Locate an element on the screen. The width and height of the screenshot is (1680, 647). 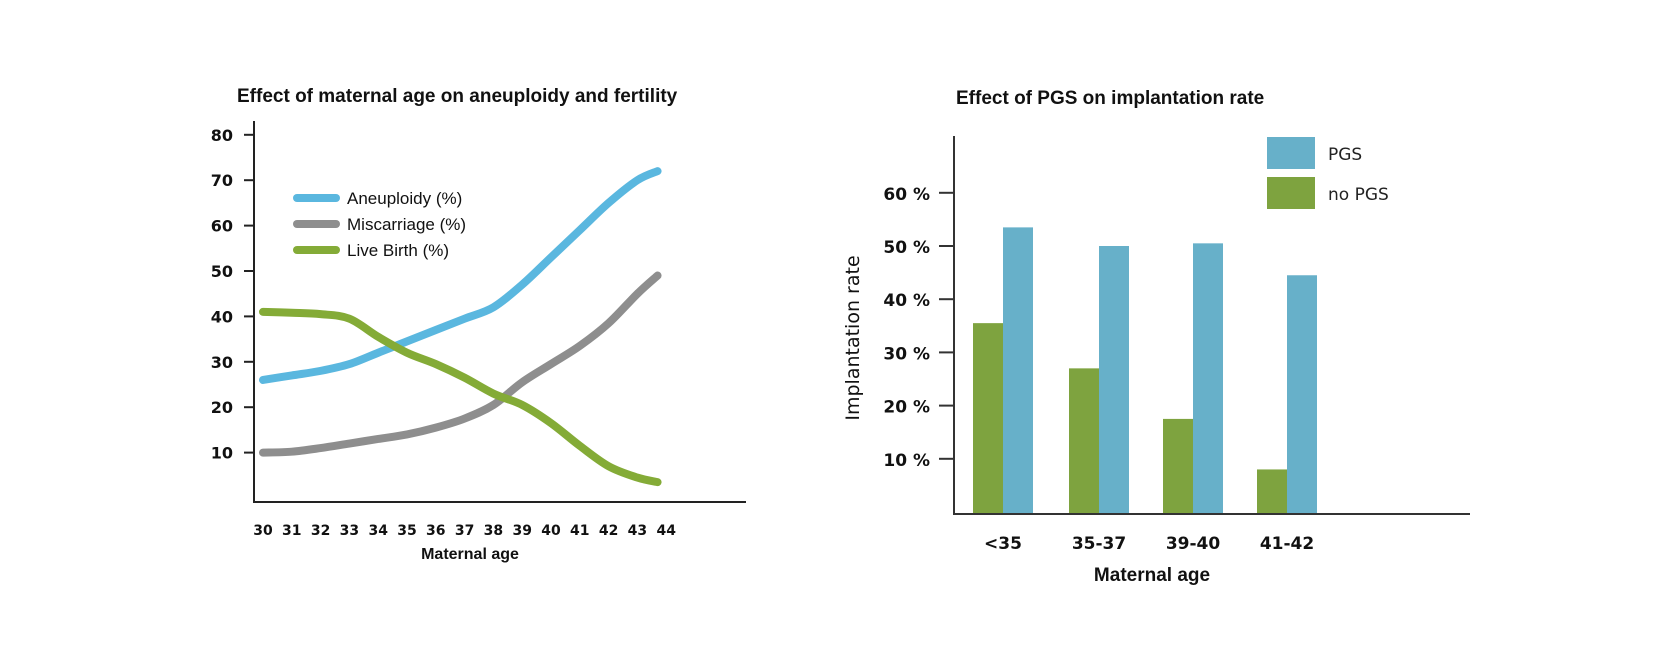
x-tick-label: 30 is located at coordinates (263, 531).